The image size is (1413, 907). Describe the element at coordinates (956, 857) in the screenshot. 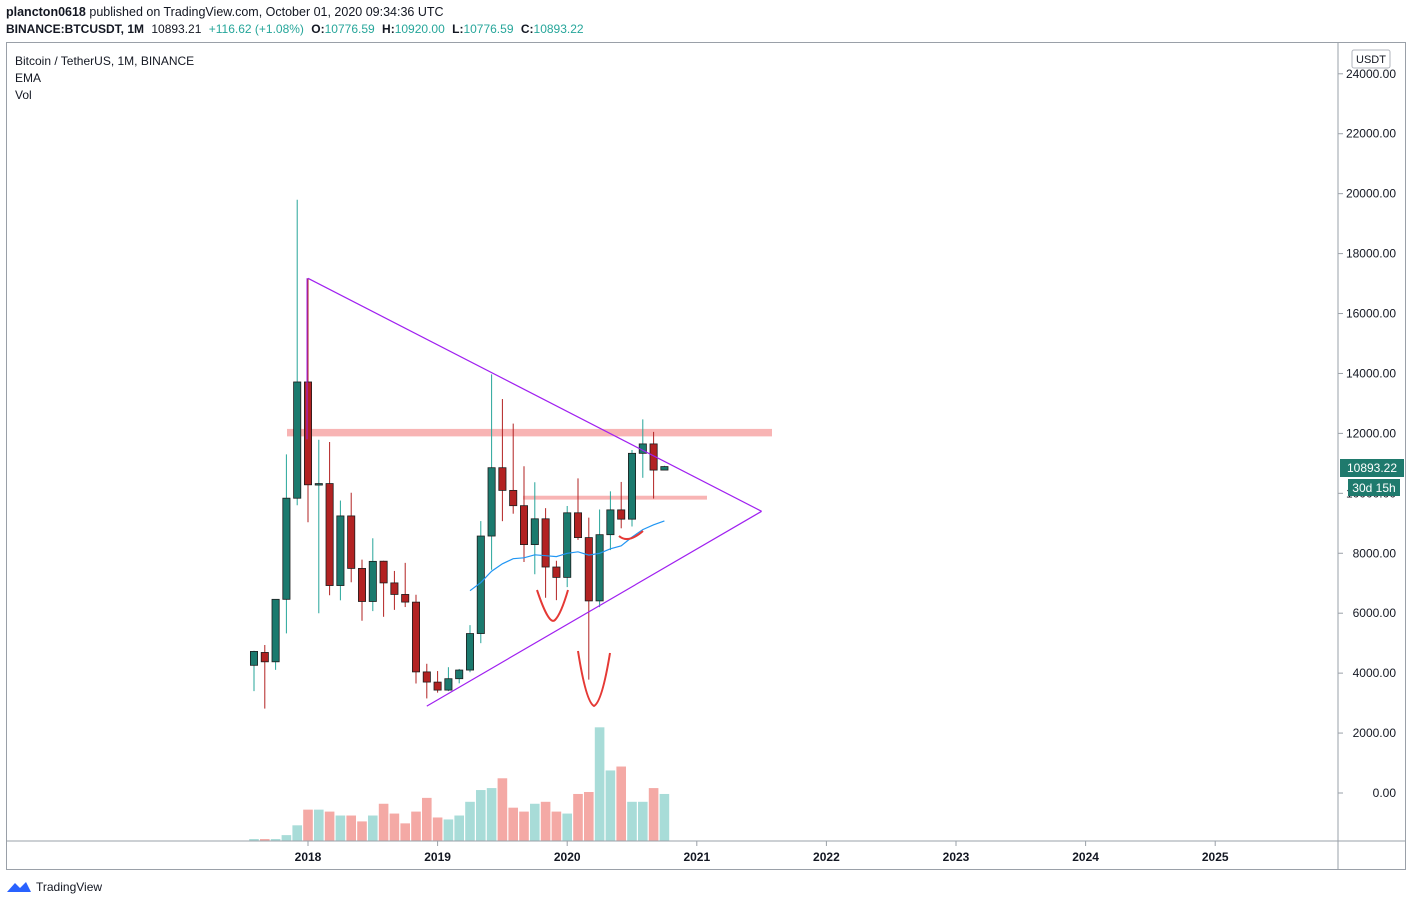

I see `time-tick-label: 2023` at that location.